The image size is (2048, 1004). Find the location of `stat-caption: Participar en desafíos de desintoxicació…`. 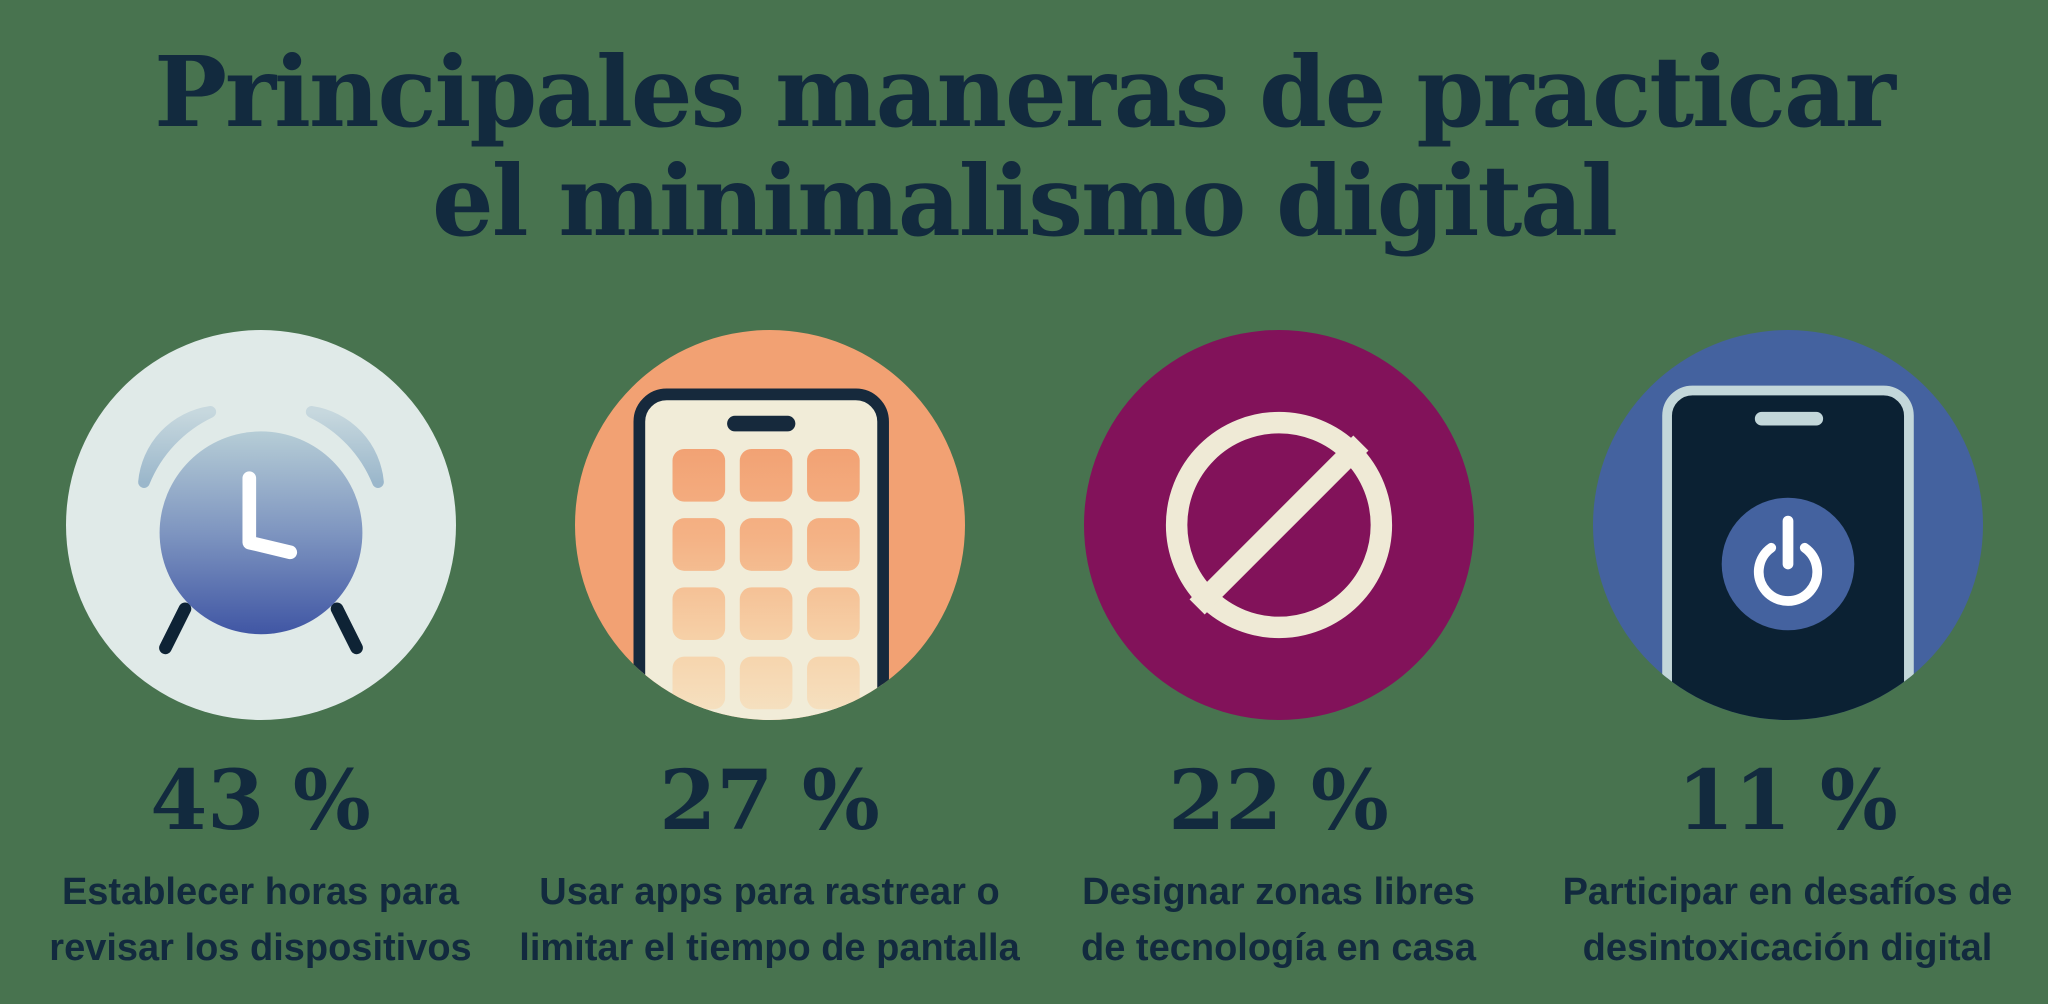

stat-caption: Participar en desafíos de desintoxicació… is located at coordinates (1787, 920).